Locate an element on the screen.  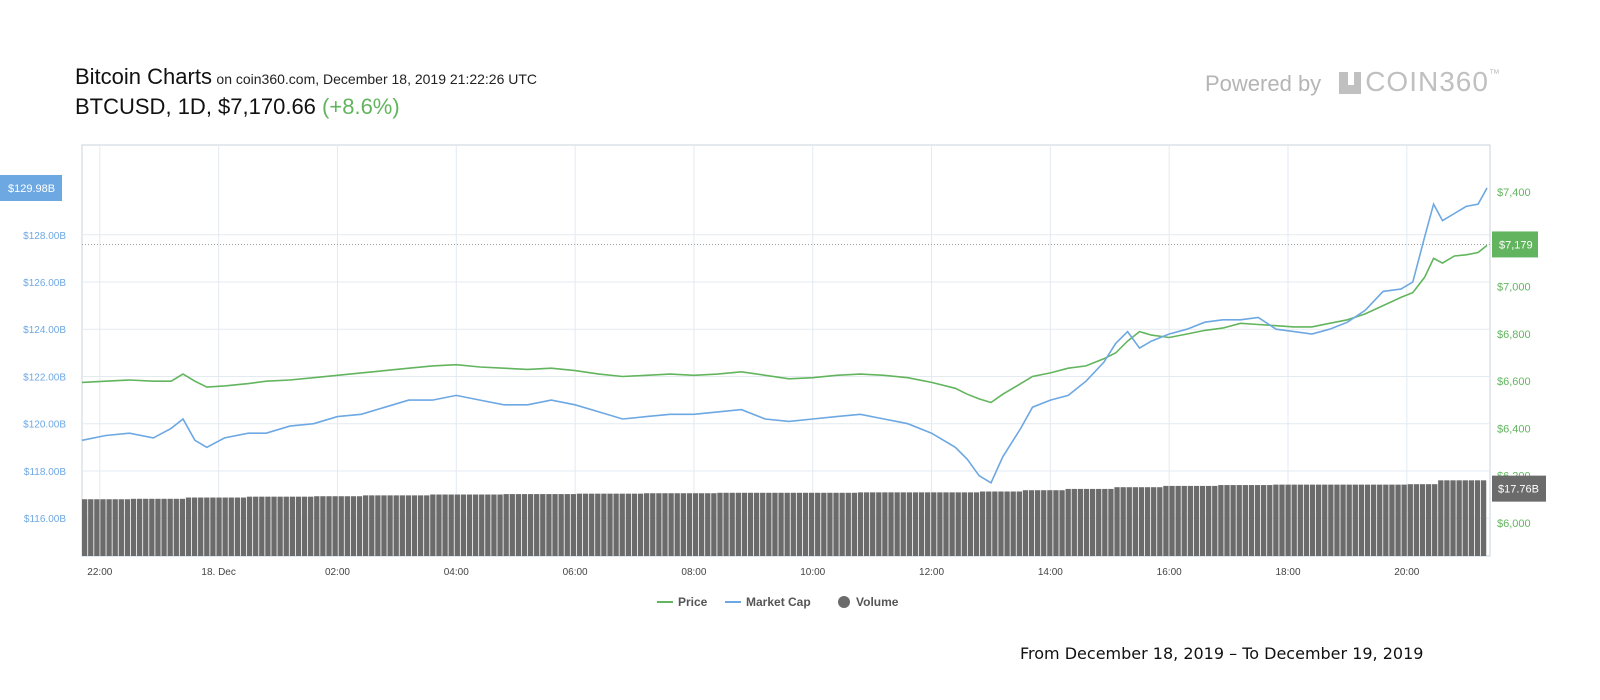
left-tick-label: $124.00B is located at coordinates (44, 330).